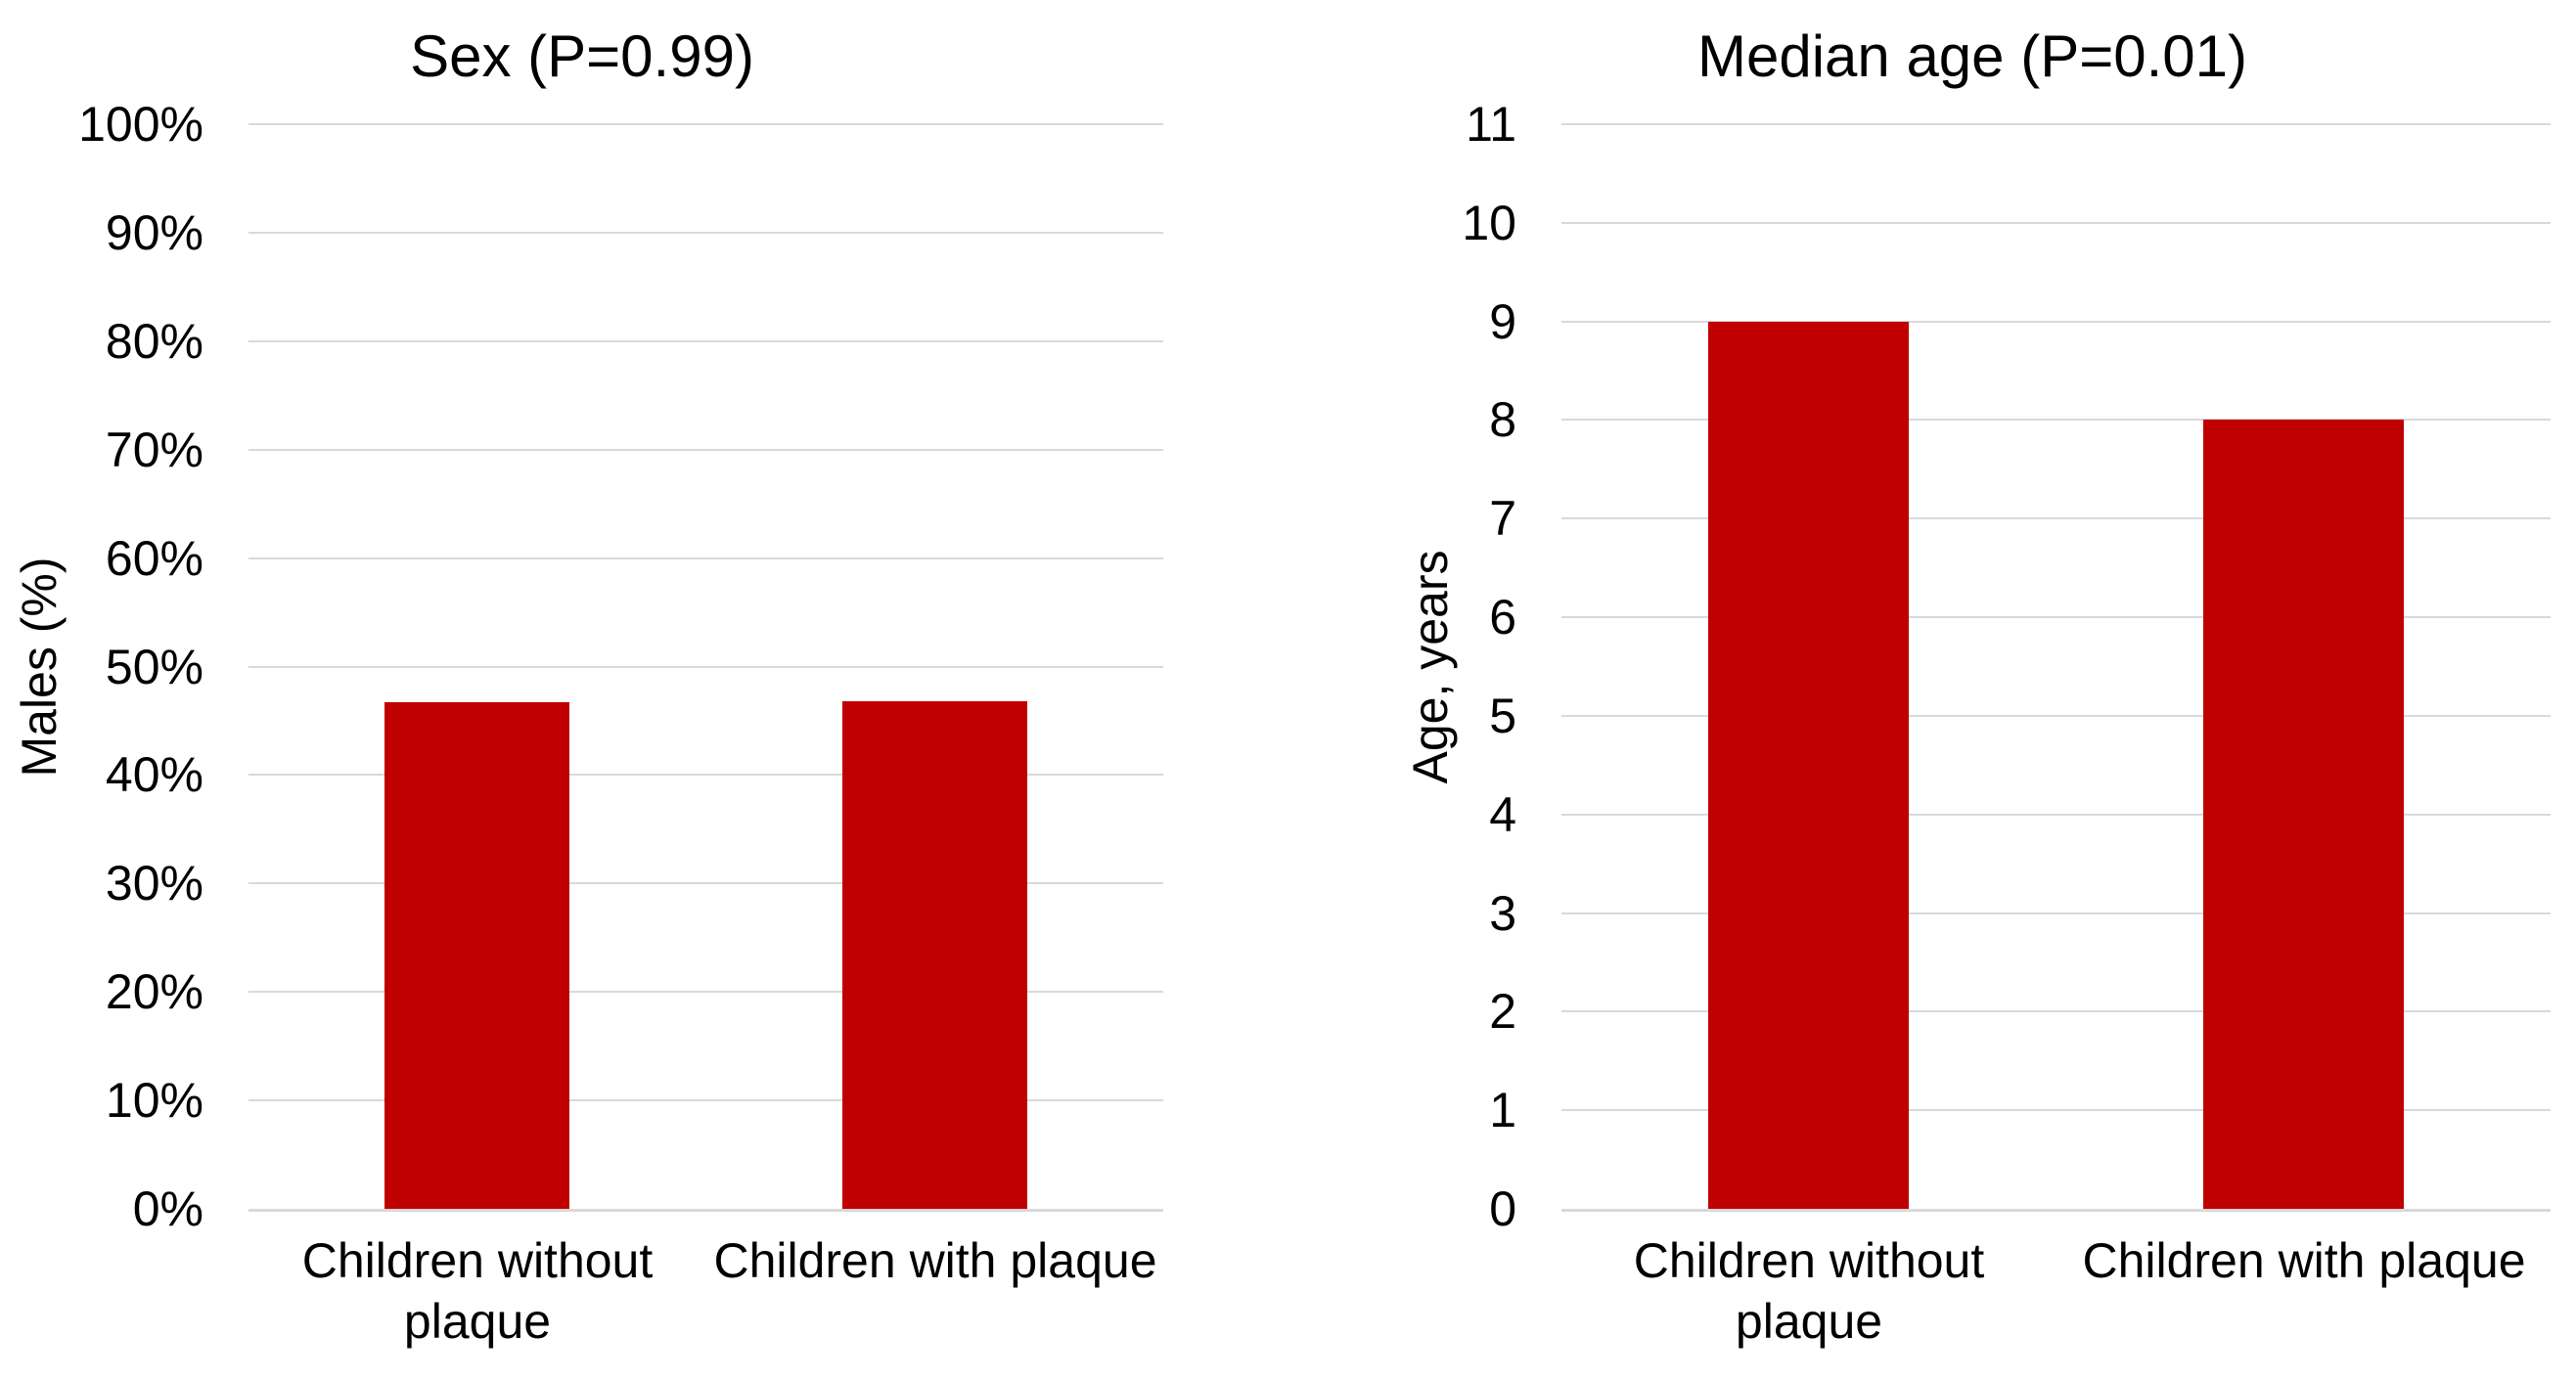  What do you see at coordinates (154, 667) in the screenshot?
I see `y-tick-label: 50%` at bounding box center [154, 667].